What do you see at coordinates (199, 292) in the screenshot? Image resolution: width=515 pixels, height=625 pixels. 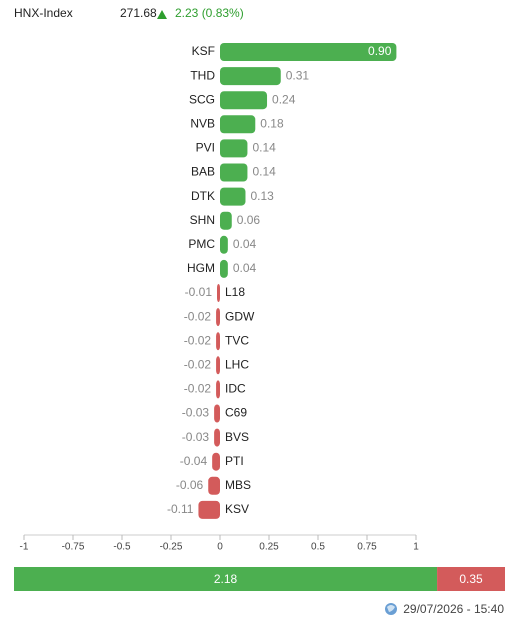 I see `value-label: -0.01` at bounding box center [199, 292].